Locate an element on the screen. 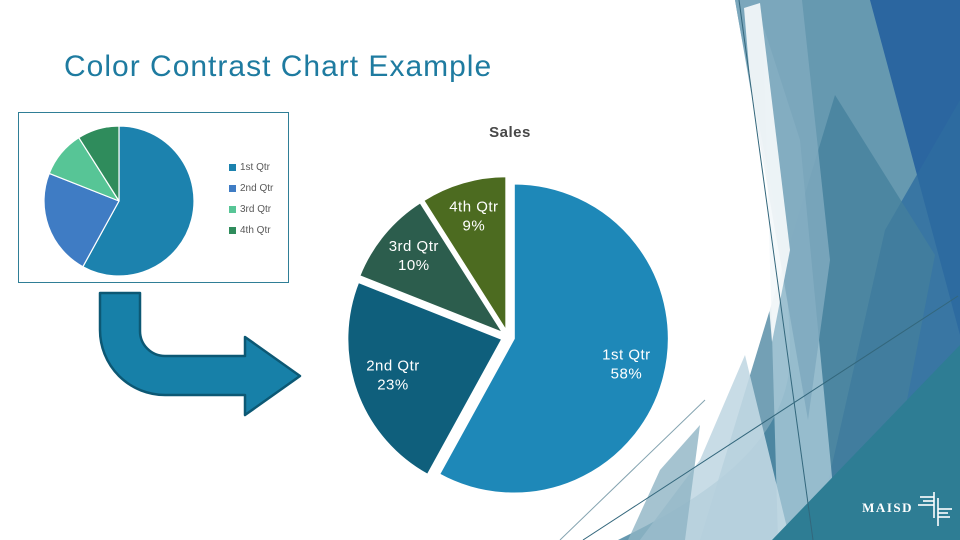 Image resolution: width=960 pixels, height=540 pixels. legend-item: 2nd Qtr is located at coordinates (251, 188).